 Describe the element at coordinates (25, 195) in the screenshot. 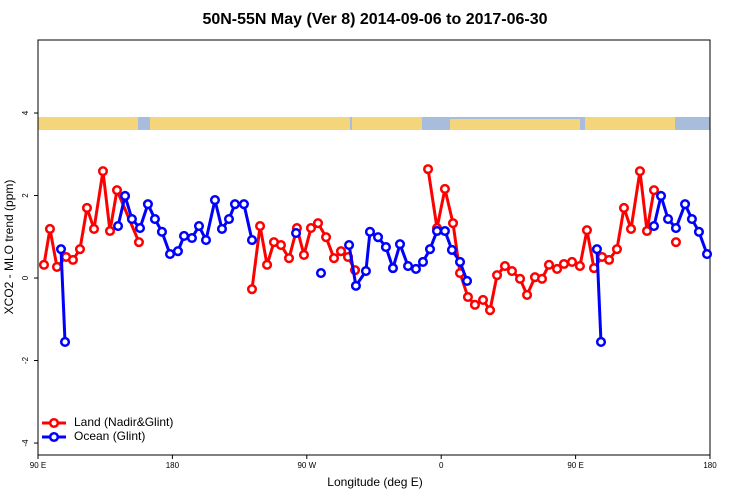

I see `y-tick-label: 2` at that location.